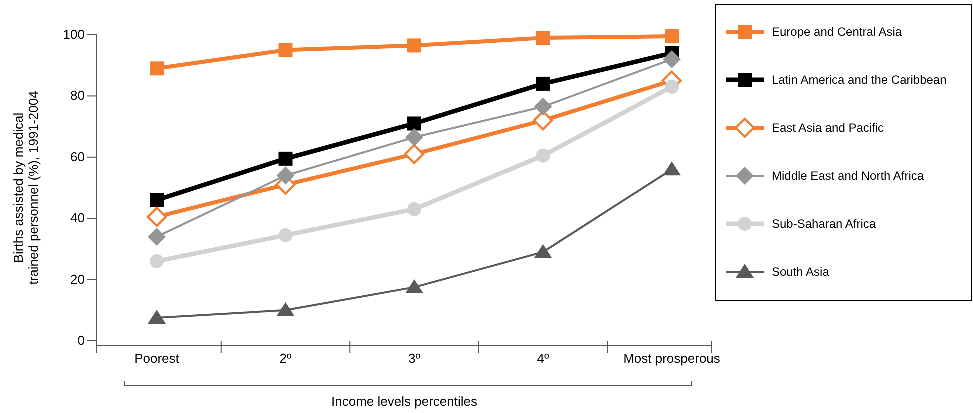 The width and height of the screenshot is (973, 413). Describe the element at coordinates (77, 156) in the screenshot. I see `y-tick-label: 60` at that location.